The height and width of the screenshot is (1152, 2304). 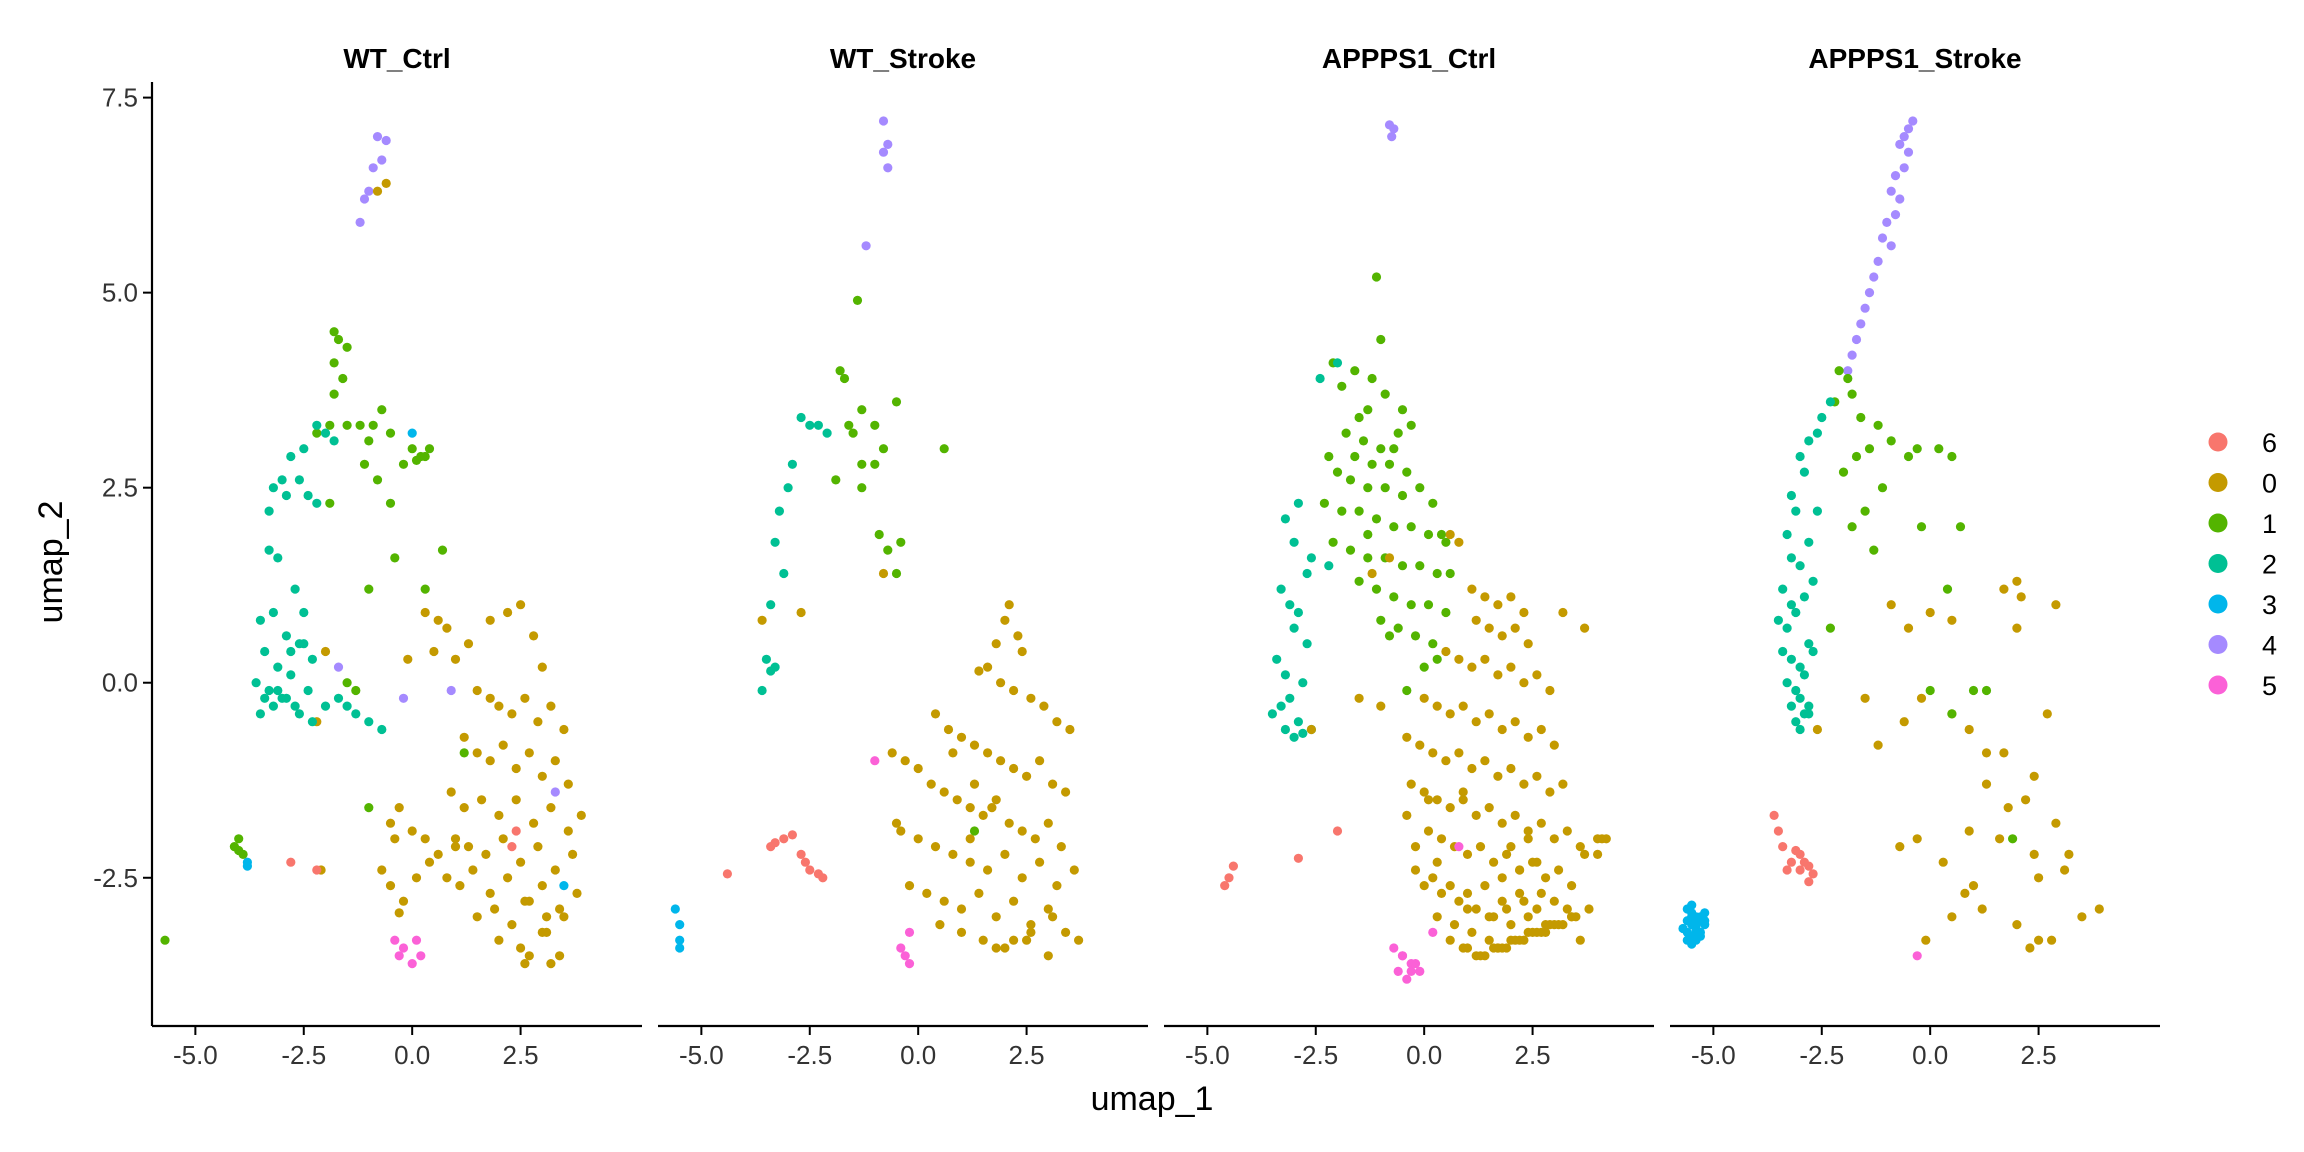 I want to click on y-axis-title: umap_2, so click(x=51, y=562).